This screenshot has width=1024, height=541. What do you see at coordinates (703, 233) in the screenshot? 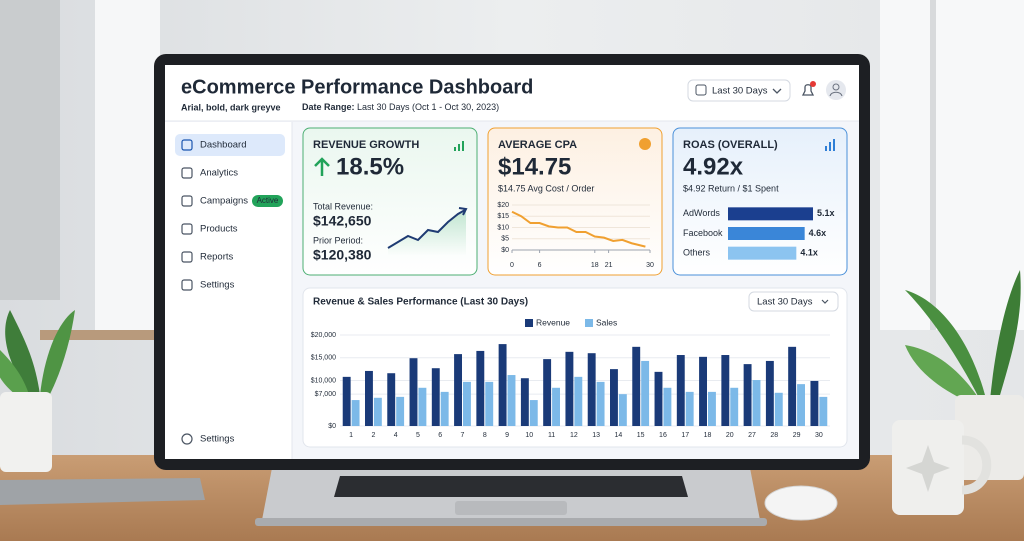
I see `bar-category-label: Facebook` at bounding box center [703, 233].